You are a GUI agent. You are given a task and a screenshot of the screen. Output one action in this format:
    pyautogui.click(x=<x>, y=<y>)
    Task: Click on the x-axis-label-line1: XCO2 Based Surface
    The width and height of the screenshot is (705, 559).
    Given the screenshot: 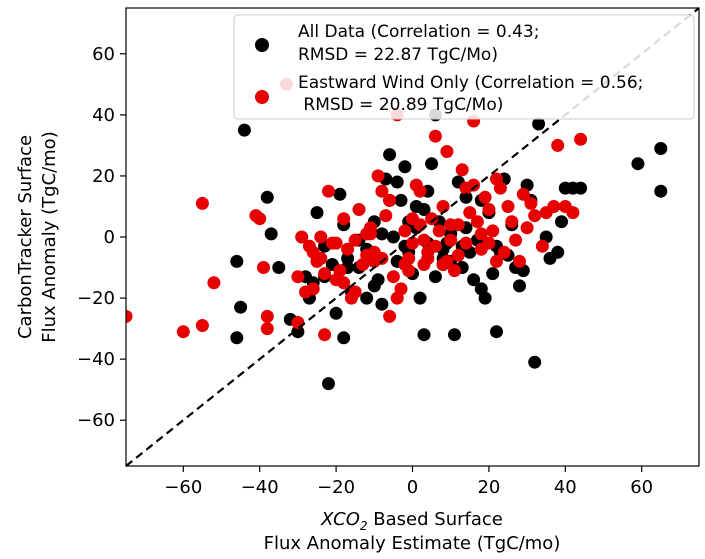 What is the action you would take?
    pyautogui.click(x=411, y=521)
    